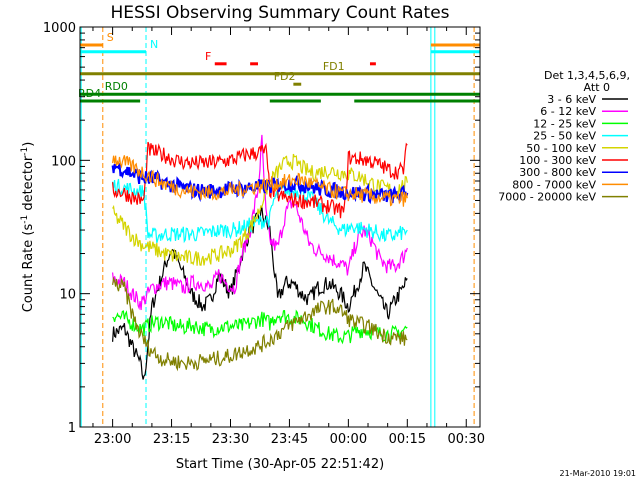 The image size is (640, 480). Describe the element at coordinates (557, 172) in the screenshot. I see `legend-label-6: 300 - 800 keV` at that location.